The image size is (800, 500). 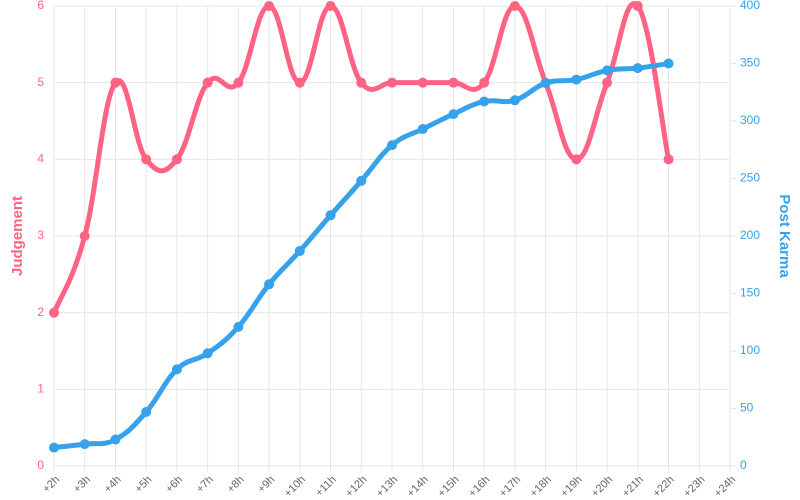 What do you see at coordinates (750, 6) in the screenshot?
I see `y2-tick-label: 400` at bounding box center [750, 6].